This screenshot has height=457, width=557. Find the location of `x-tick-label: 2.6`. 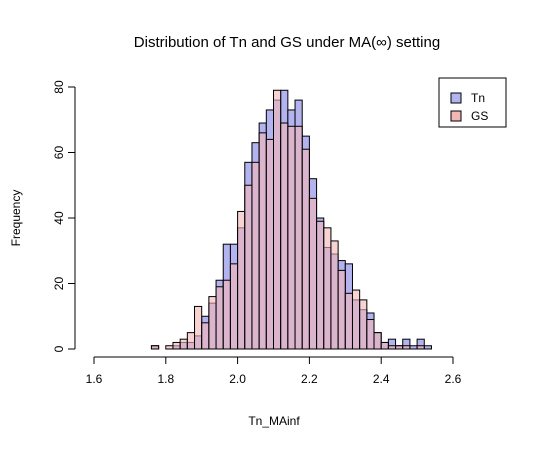

x-tick-label: 2.6 is located at coordinates (453, 379).